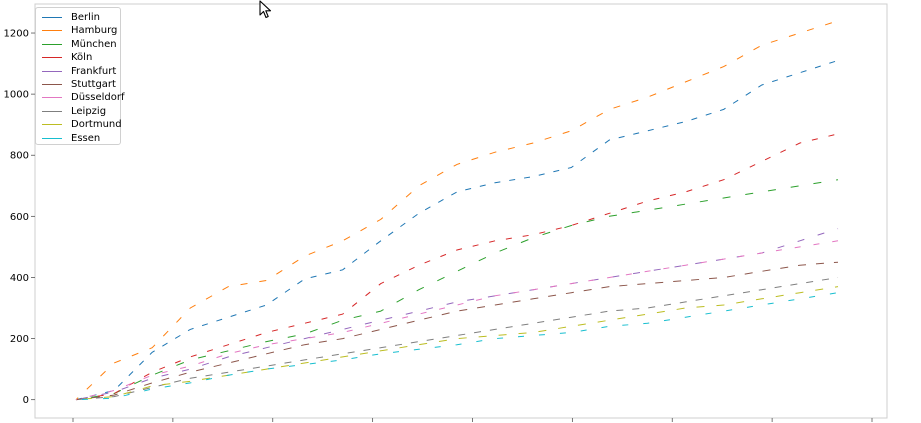  Describe the element at coordinates (86, 138) in the screenshot. I see `legend-label: Essen` at that location.